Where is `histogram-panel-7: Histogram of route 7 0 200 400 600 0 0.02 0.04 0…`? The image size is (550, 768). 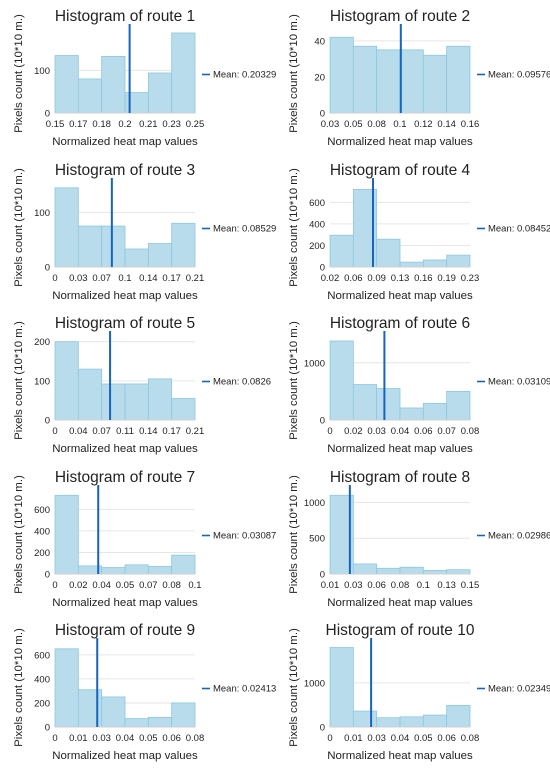
histogram-panel-7: Histogram of route 7 0 200 400 600 0 0.02 0.04 0… is located at coordinates (138, 538).